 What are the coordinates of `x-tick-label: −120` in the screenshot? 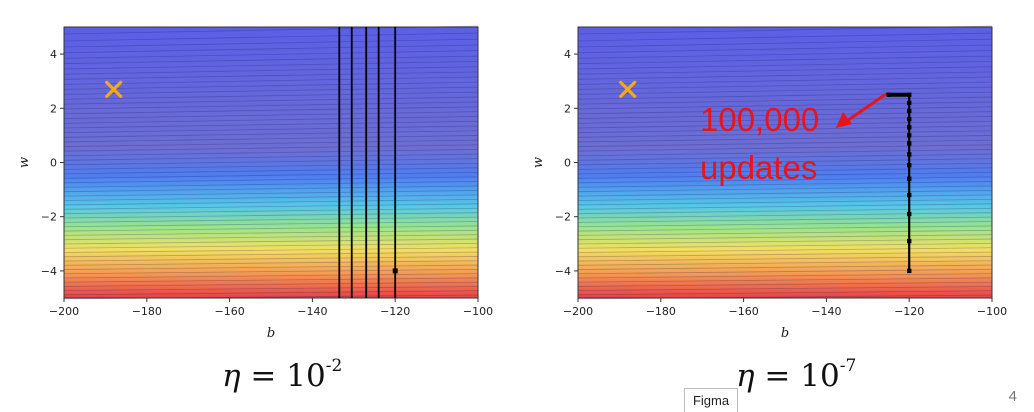 It's located at (909, 311).